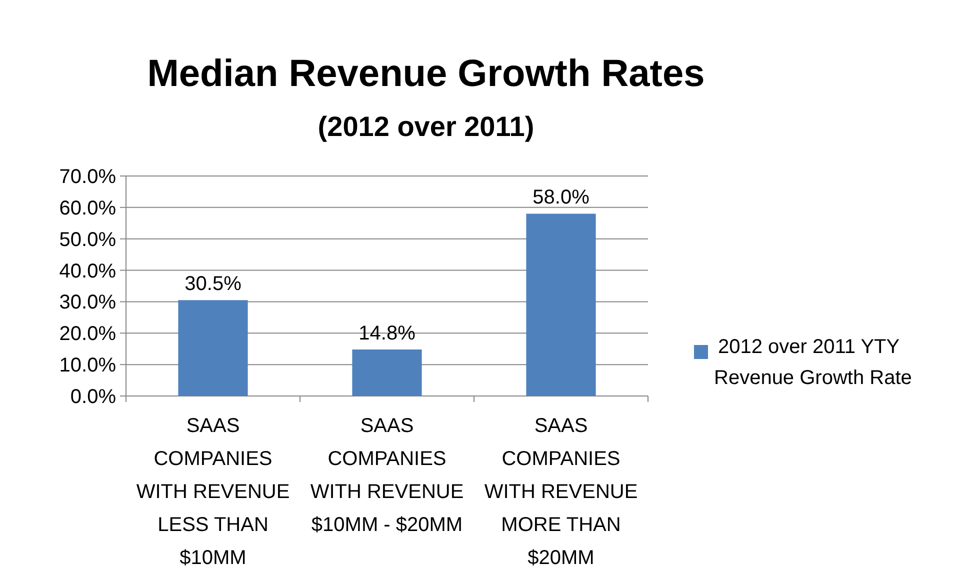 The height and width of the screenshot is (578, 957). What do you see at coordinates (213, 492) in the screenshot?
I see `x-tick-label: SAAS COMPANIES WITH REVENUE LESS THAN $10MM` at bounding box center [213, 492].